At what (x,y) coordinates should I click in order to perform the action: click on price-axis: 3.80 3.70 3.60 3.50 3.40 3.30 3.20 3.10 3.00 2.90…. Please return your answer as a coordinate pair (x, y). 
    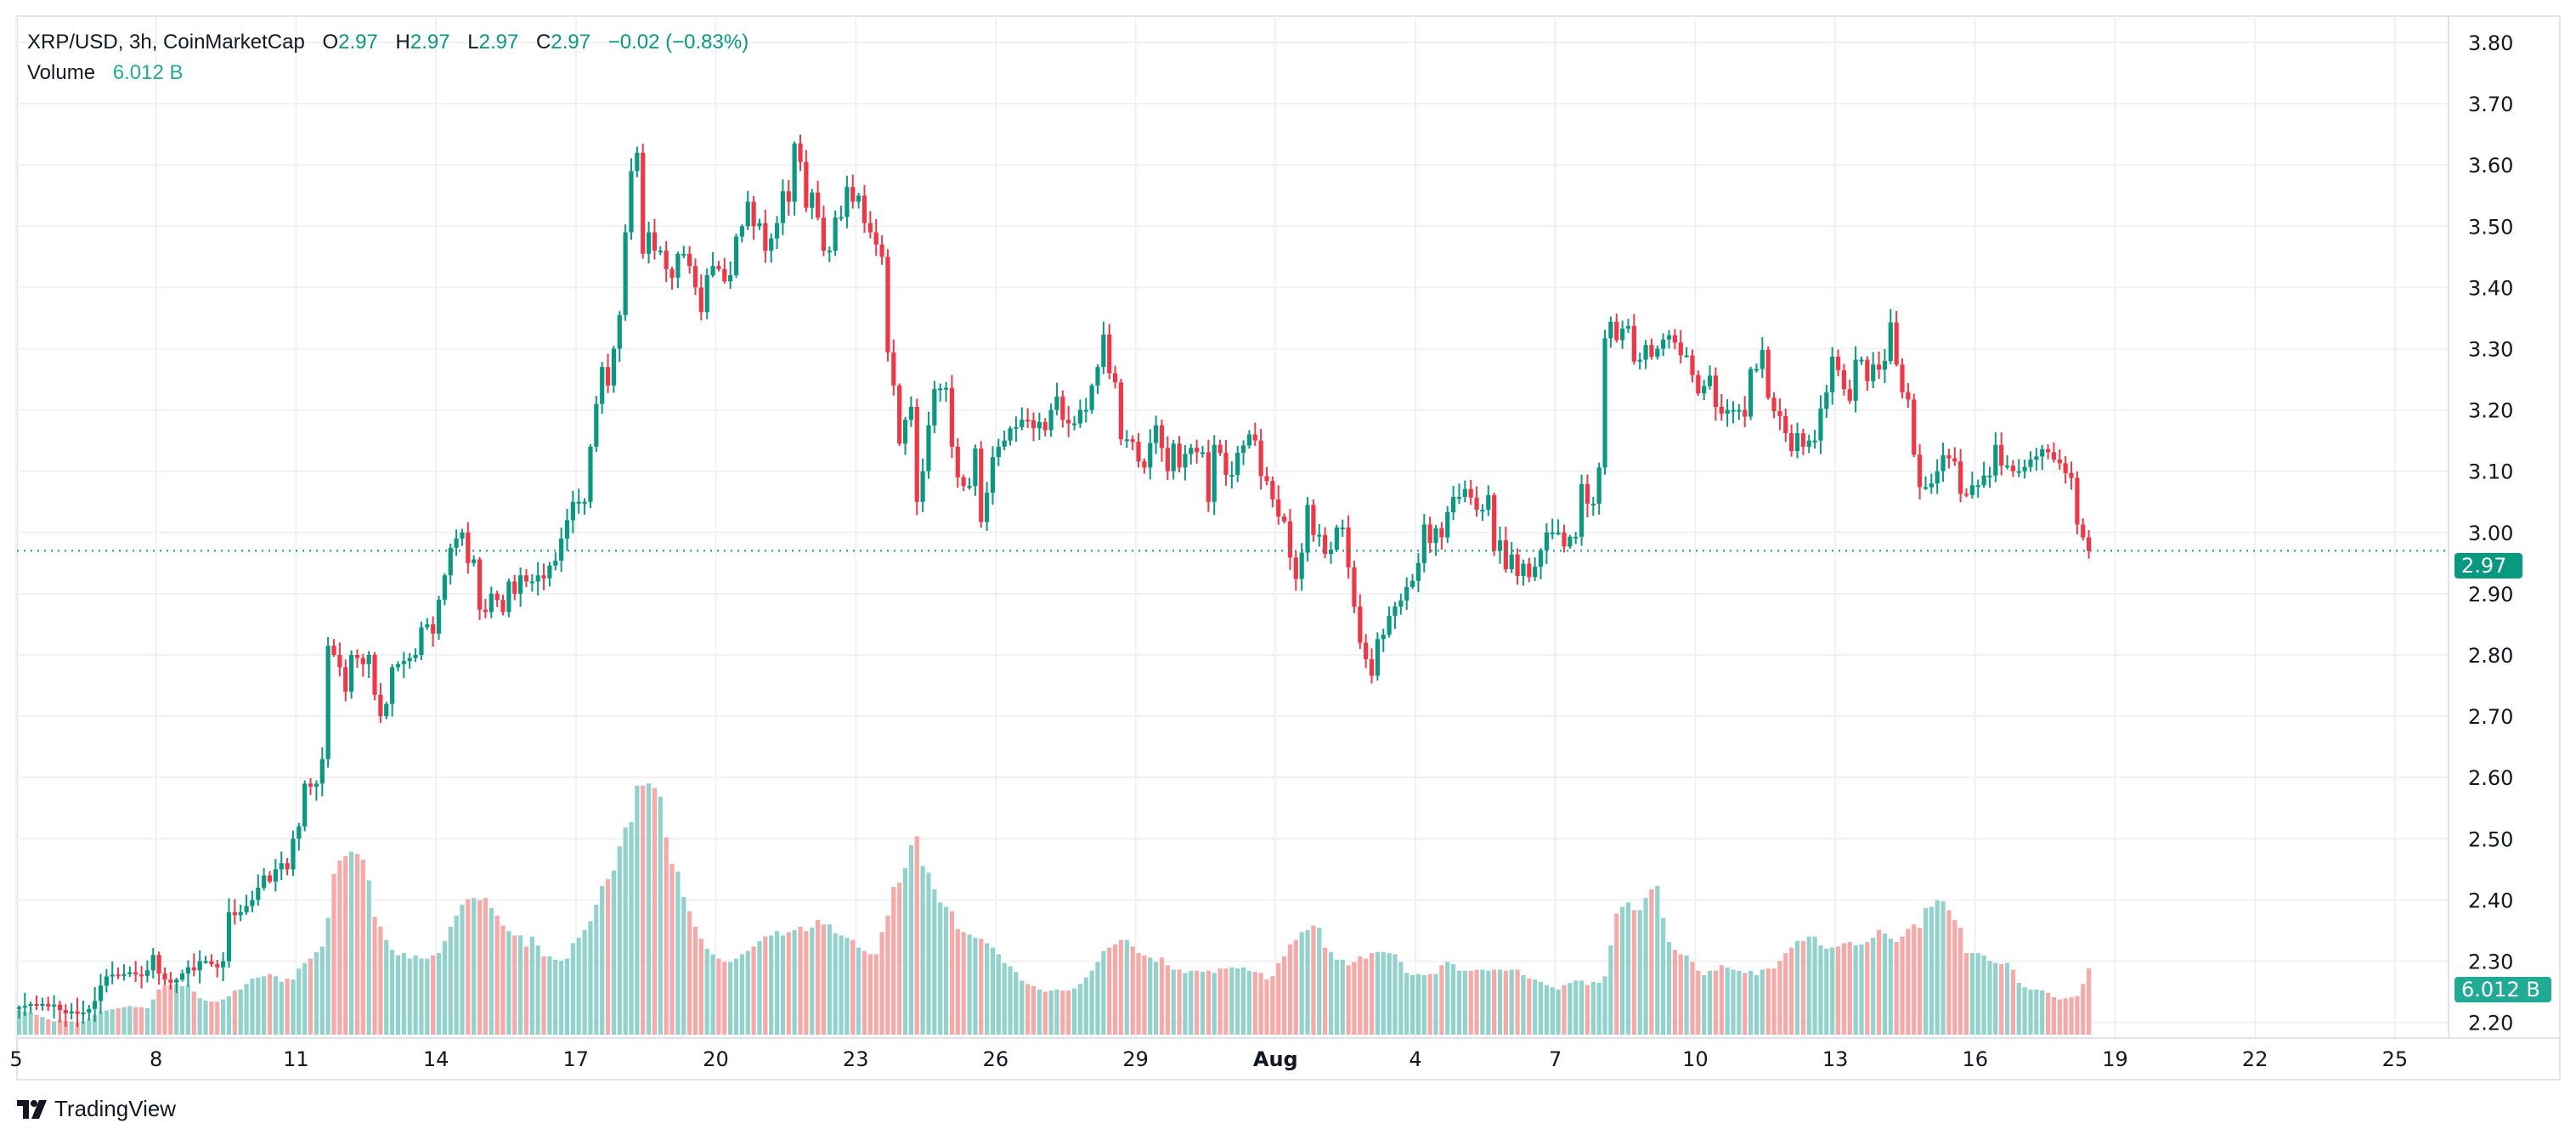
    Looking at the image, I should click on (2490, 534).